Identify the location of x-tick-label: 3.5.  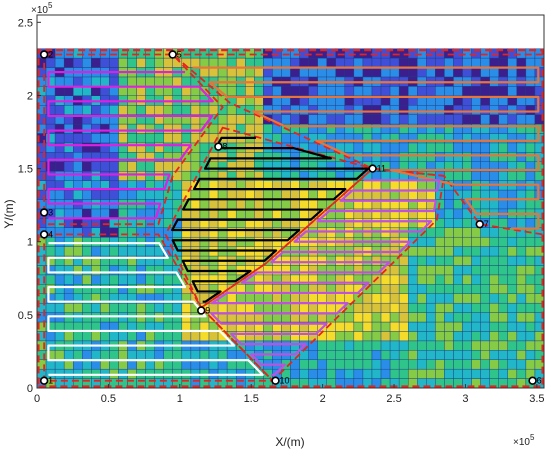
(536, 399).